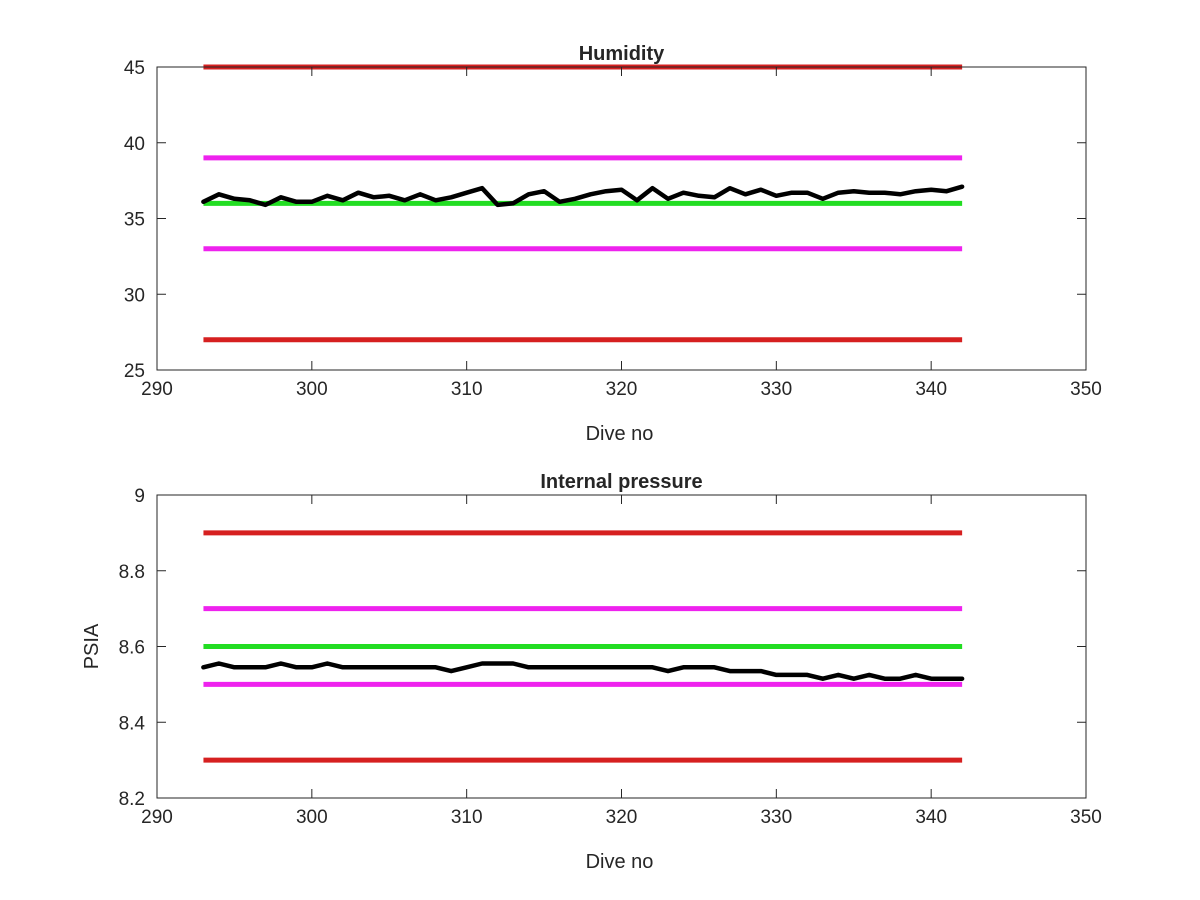 Image resolution: width=1200 pixels, height=900 pixels. What do you see at coordinates (134, 295) in the screenshot?
I see `y-tick-label: 30` at bounding box center [134, 295].